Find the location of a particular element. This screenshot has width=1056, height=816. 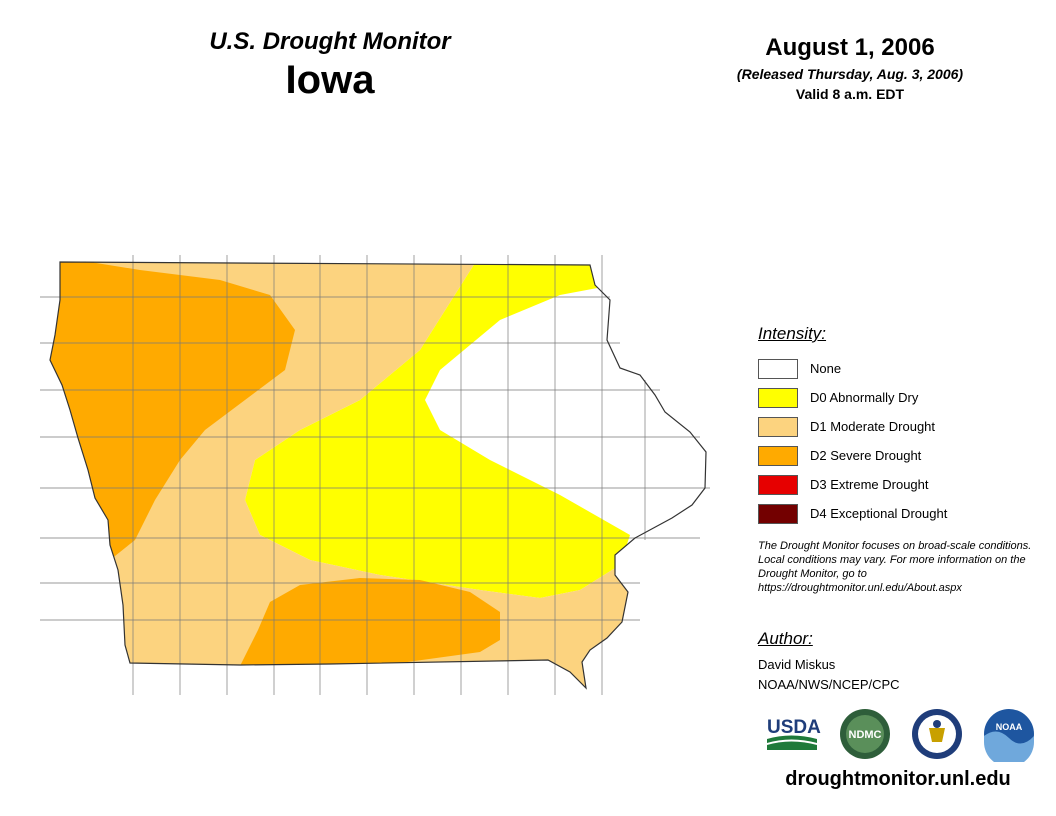

author-heading: Author: is located at coordinates (785, 638).